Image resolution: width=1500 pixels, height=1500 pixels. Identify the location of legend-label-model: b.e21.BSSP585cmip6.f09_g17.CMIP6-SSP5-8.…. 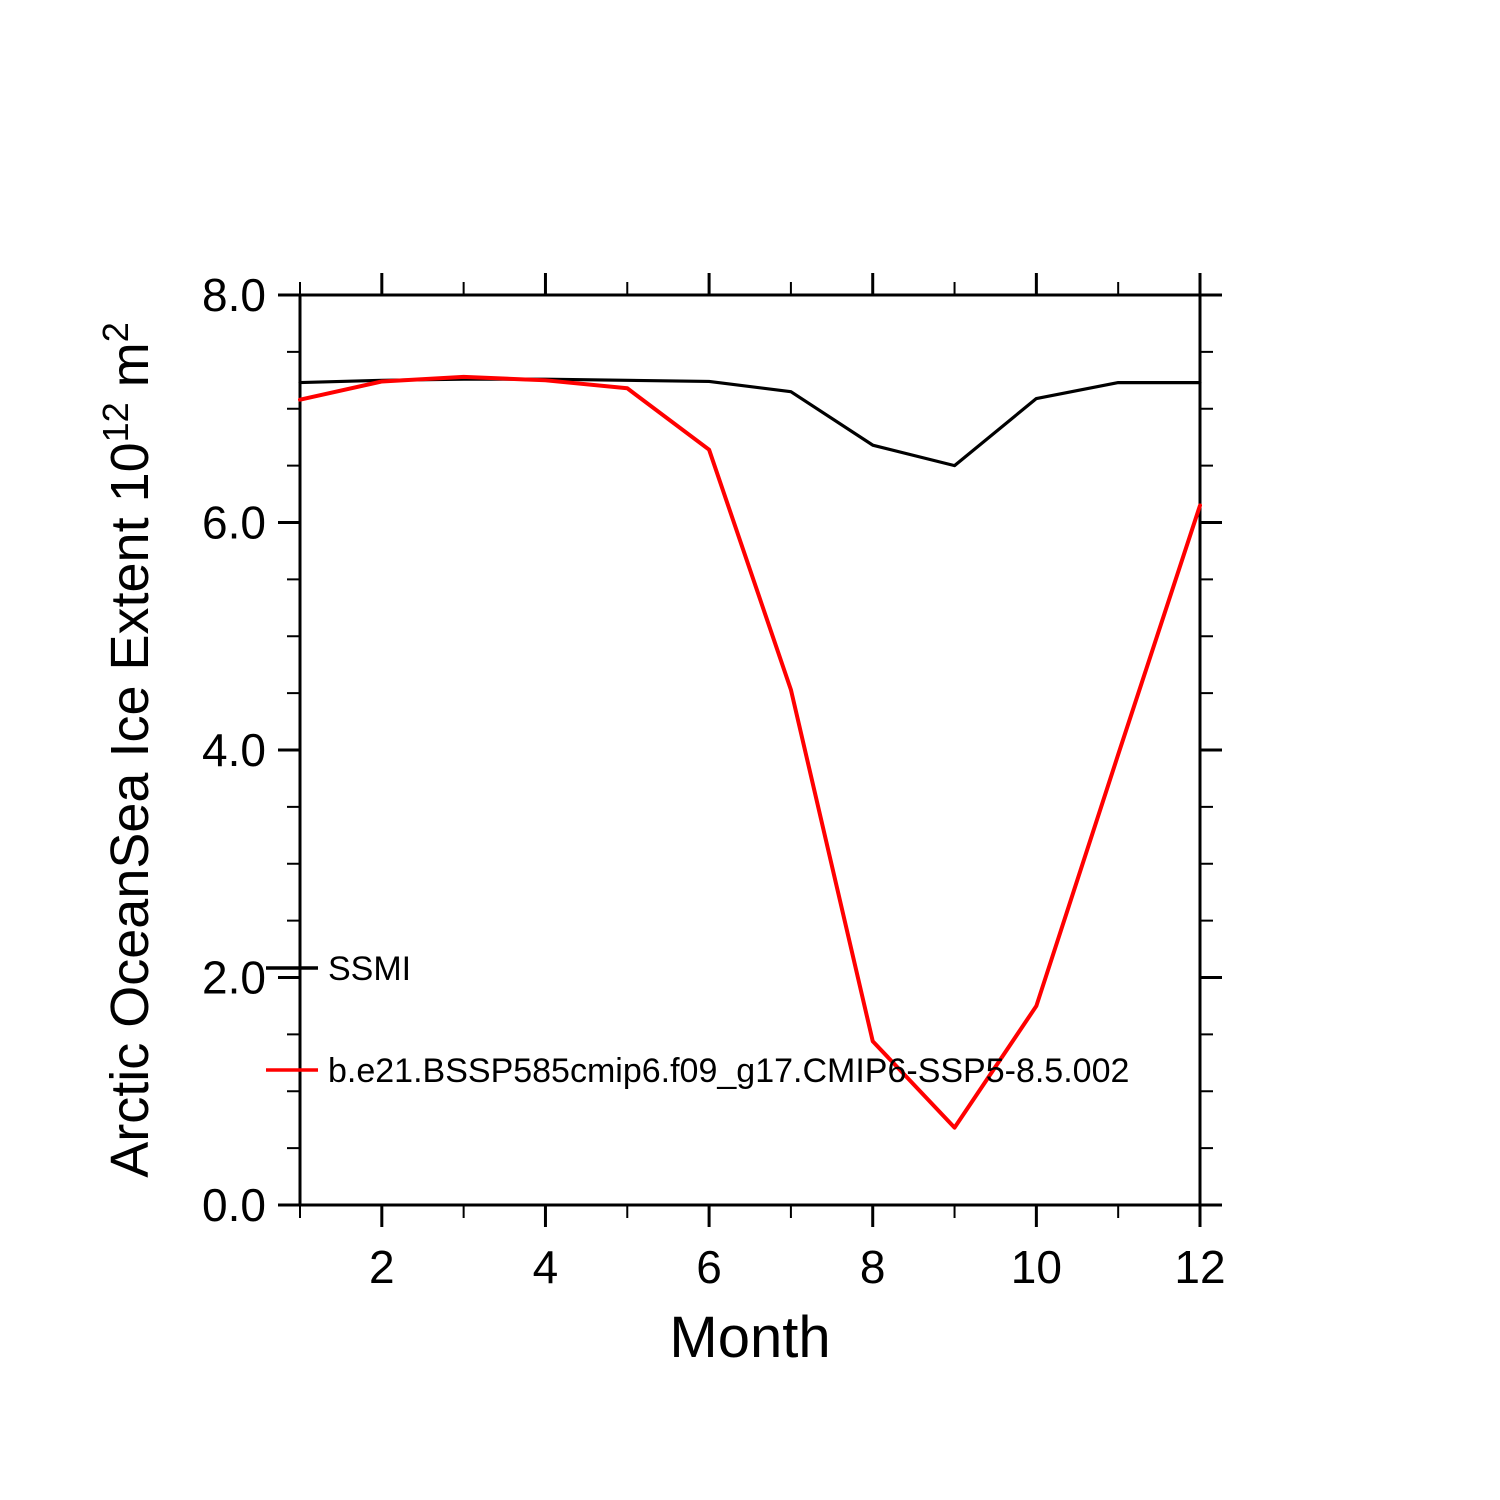
(728, 1071).